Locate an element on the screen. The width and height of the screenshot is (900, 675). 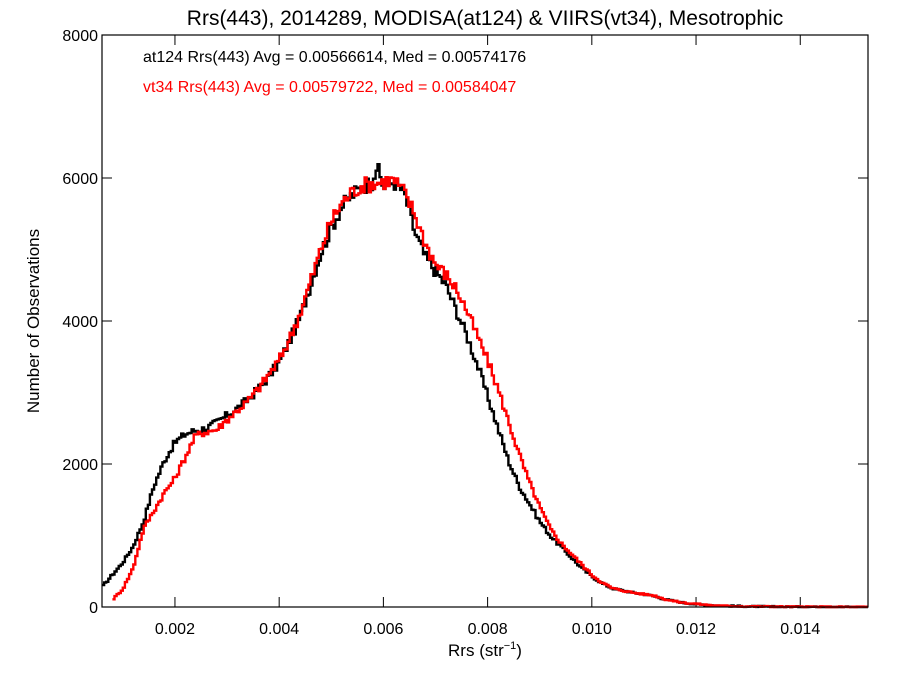
x-tick-label: 0.014 is located at coordinates (800, 629).